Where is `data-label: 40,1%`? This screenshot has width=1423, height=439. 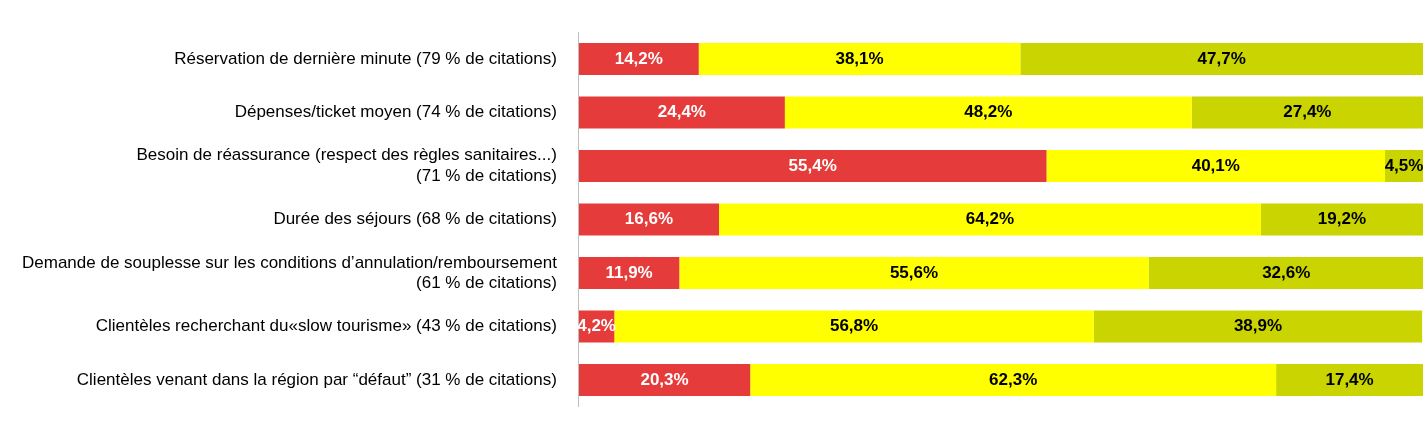
data-label: 40,1% is located at coordinates (1215, 165).